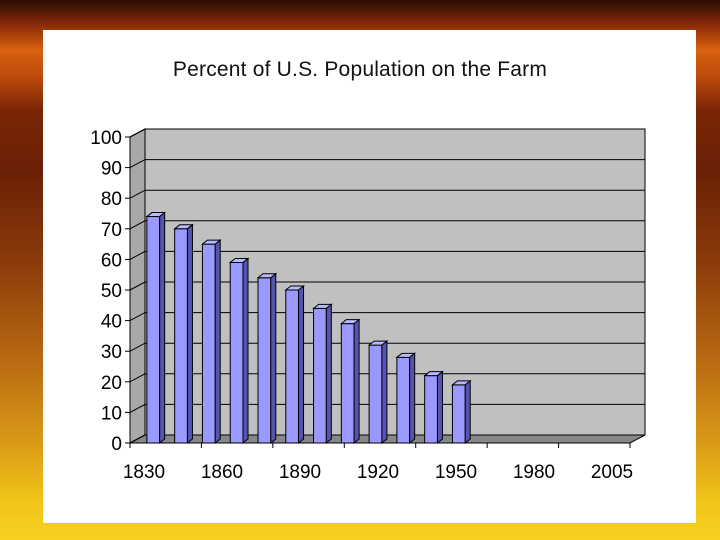 The height and width of the screenshot is (540, 720). What do you see at coordinates (111, 230) in the screenshot?
I see `y-tick-label: 70` at bounding box center [111, 230].